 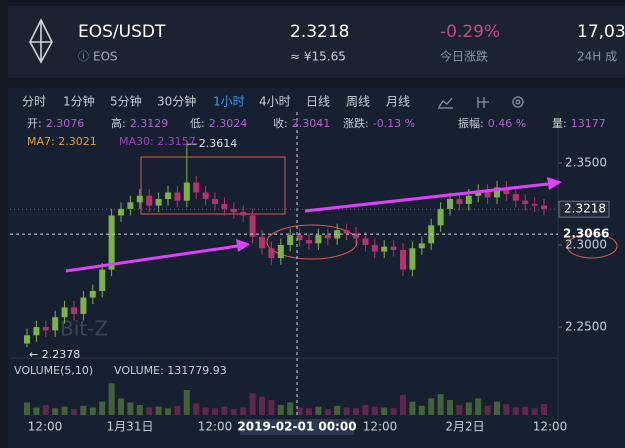 I want to click on info-value: 2.3129, so click(x=149, y=123).